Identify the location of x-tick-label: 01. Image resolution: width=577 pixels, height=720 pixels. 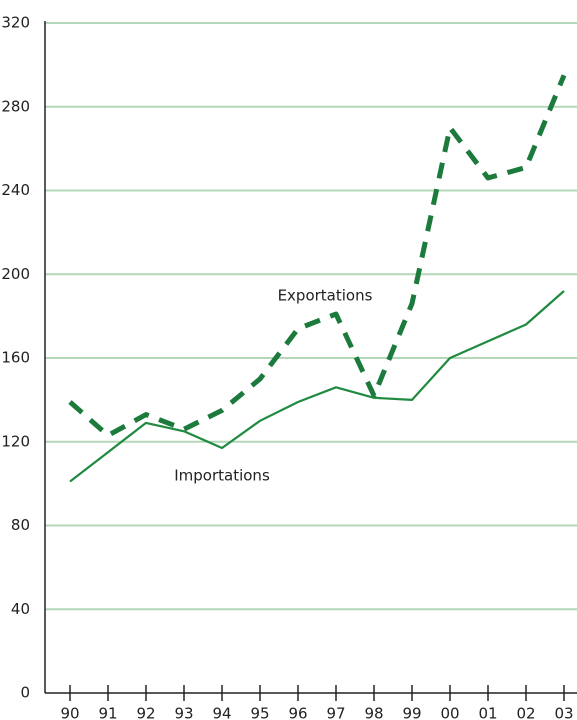
(487, 712).